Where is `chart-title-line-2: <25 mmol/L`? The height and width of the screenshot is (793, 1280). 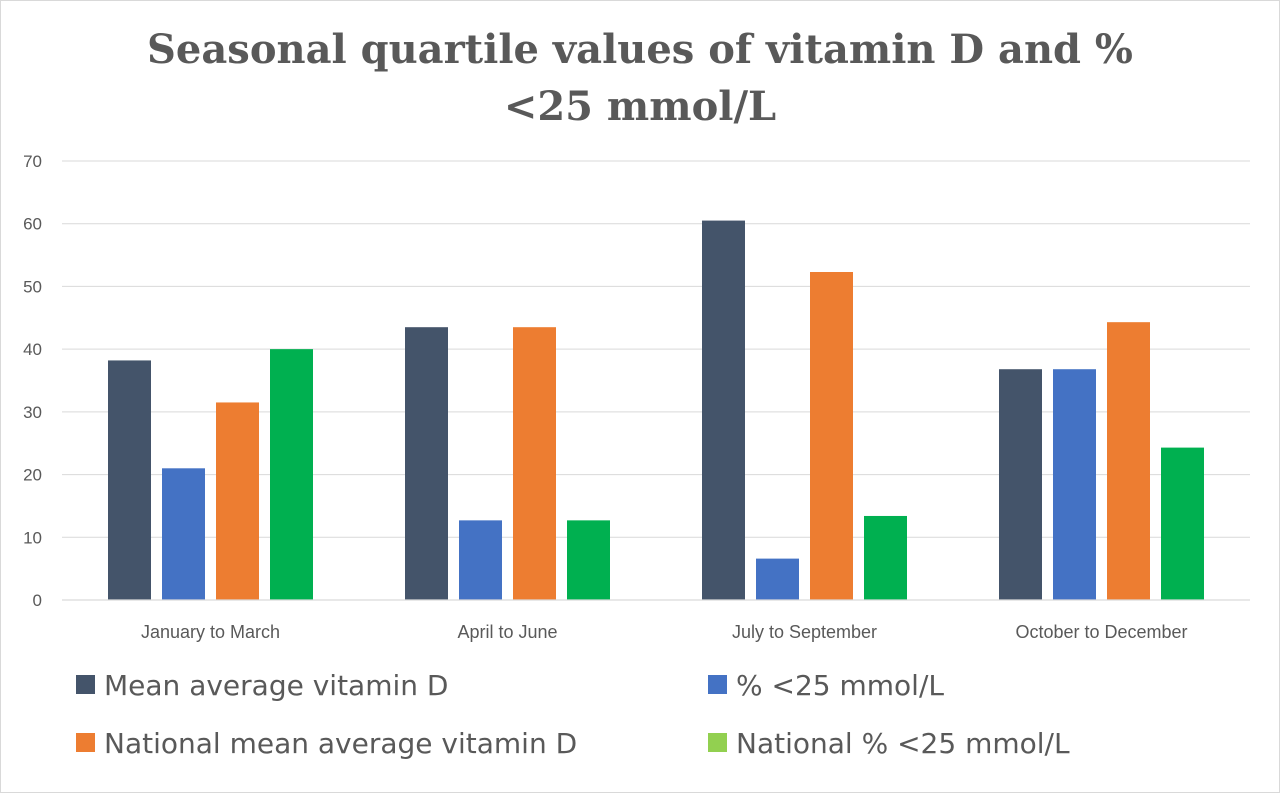
chart-title-line-2: <25 mmol/L is located at coordinates (640, 106).